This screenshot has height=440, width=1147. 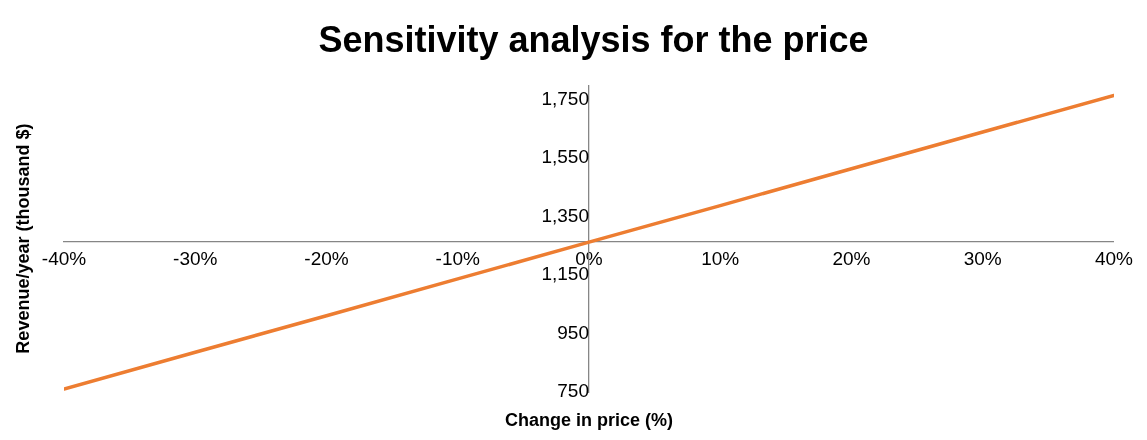 What do you see at coordinates (195, 258) in the screenshot?
I see `x-tick-label: -30%` at bounding box center [195, 258].